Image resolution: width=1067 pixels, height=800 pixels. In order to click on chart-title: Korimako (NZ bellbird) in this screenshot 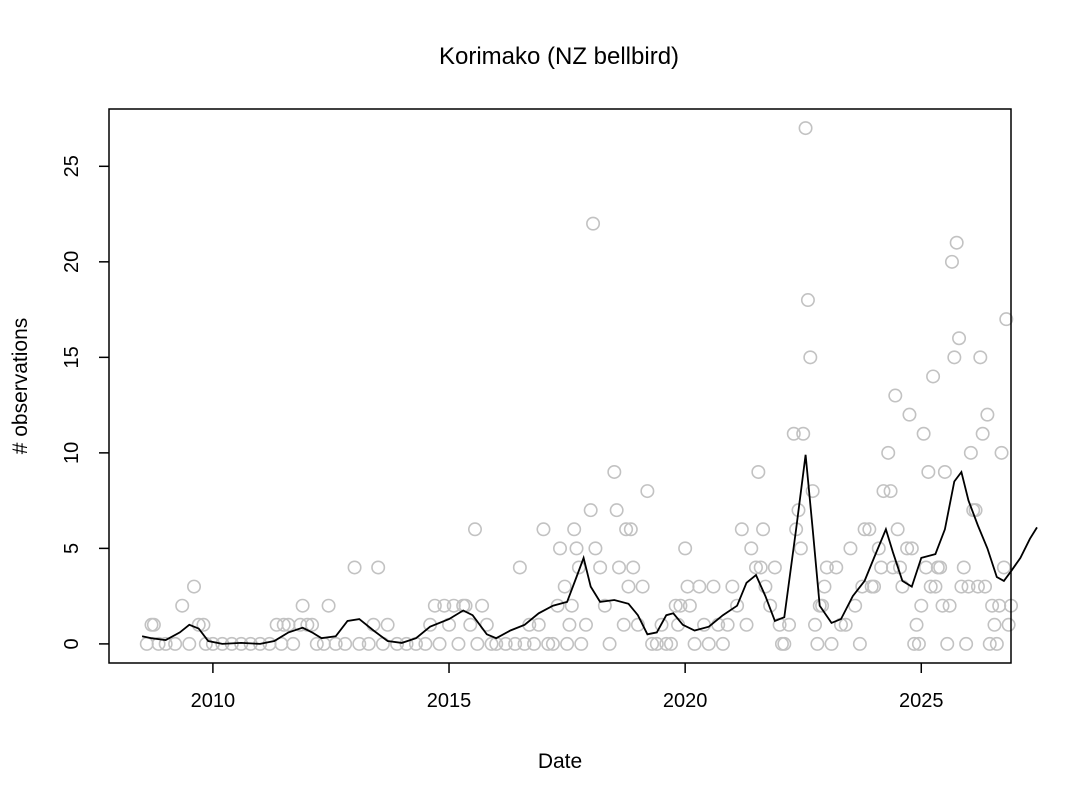, I will do `click(559, 56)`.